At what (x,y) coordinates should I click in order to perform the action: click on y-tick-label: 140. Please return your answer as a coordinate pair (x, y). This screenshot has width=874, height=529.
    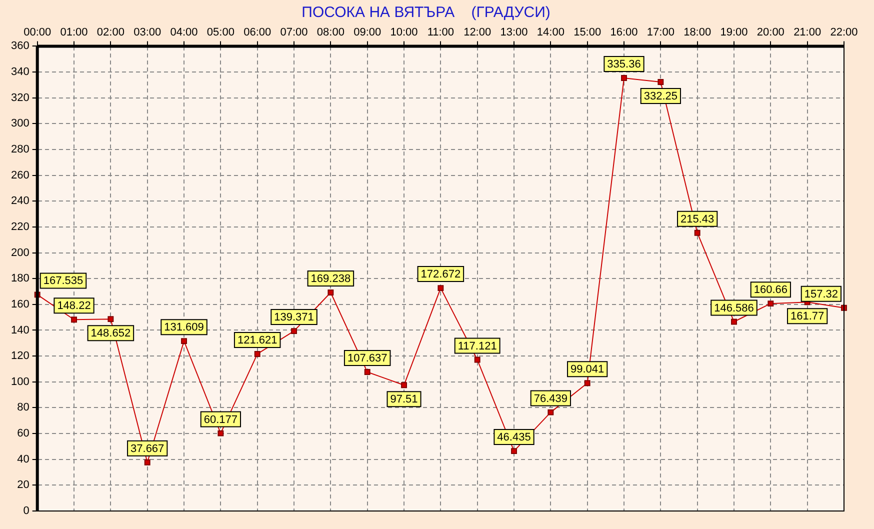
    Looking at the image, I should click on (20, 330).